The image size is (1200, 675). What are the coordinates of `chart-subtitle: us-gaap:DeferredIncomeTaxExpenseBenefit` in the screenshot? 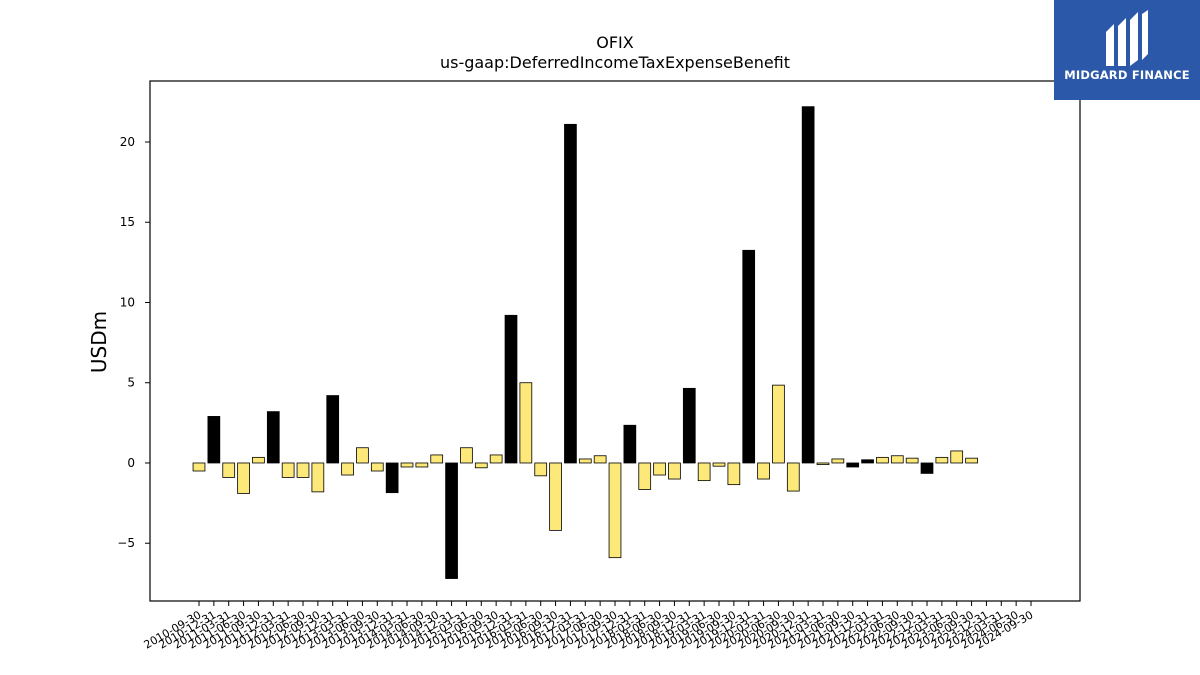 It's located at (615, 62).